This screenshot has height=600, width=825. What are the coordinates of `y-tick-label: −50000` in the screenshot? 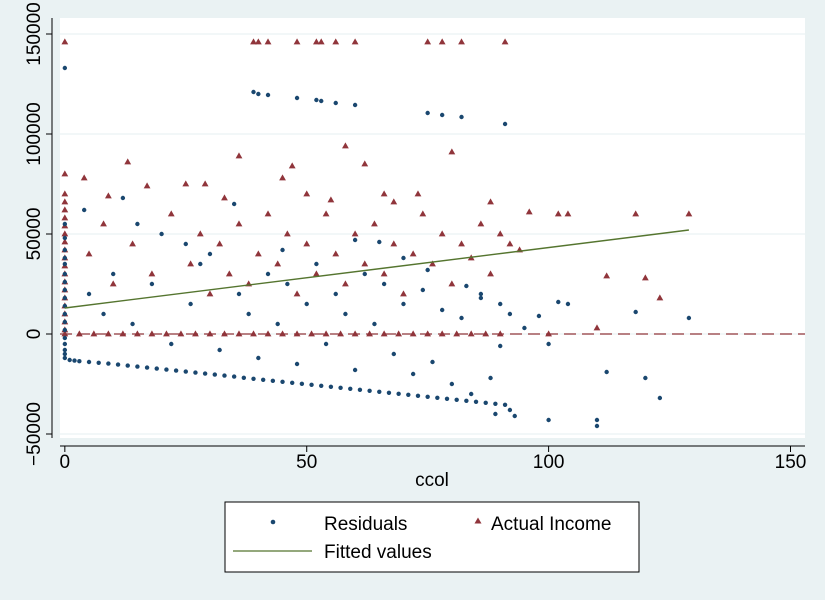 It's located at (34, 434).